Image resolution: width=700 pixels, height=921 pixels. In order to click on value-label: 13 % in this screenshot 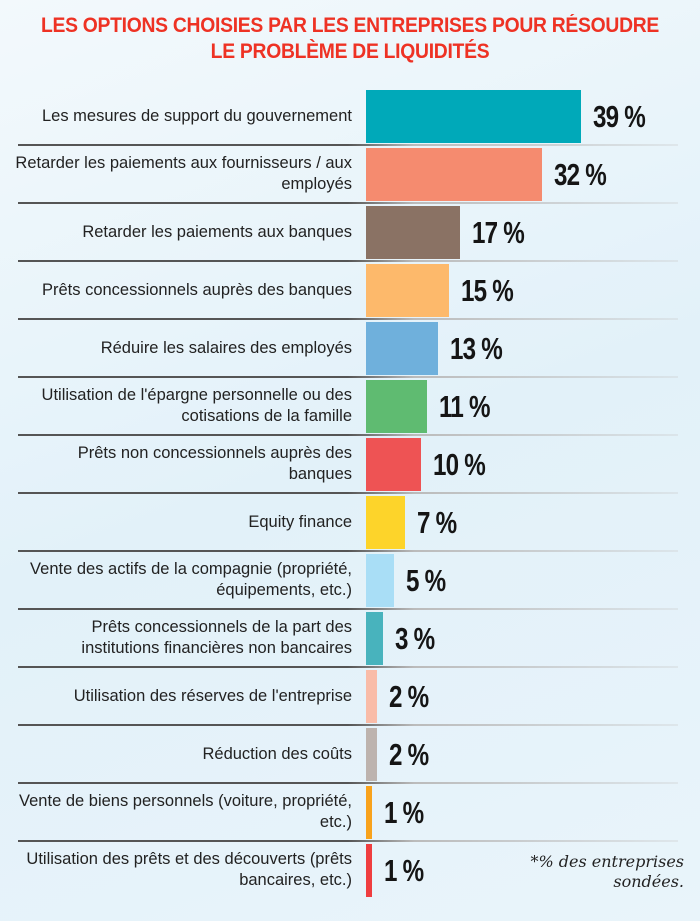, I will do `click(476, 348)`.